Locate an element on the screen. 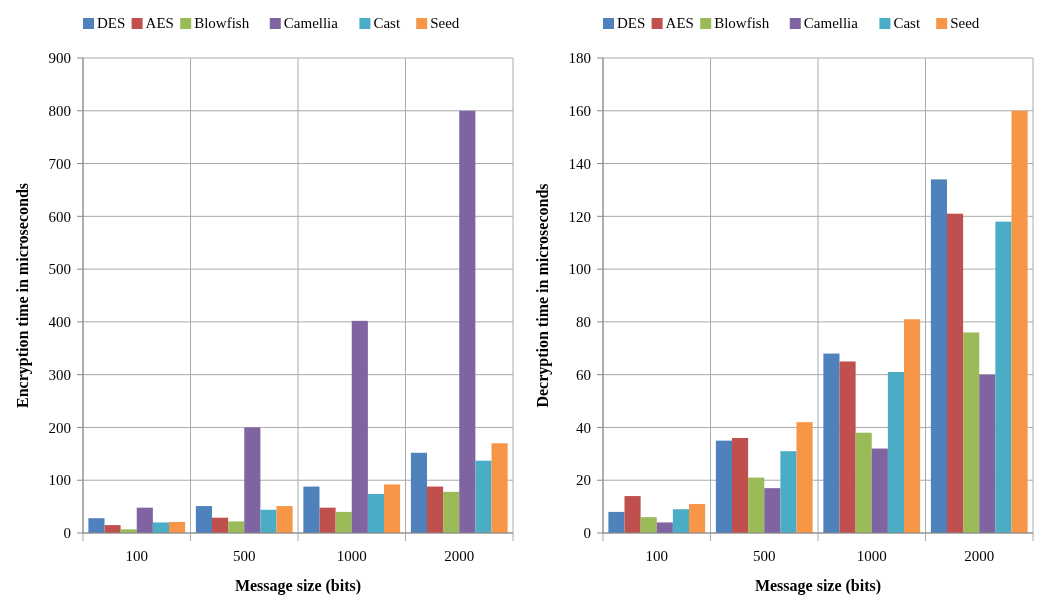 Image resolution: width=1059 pixels, height=616 pixels. y-tick-label: 700 is located at coordinates (59, 163).